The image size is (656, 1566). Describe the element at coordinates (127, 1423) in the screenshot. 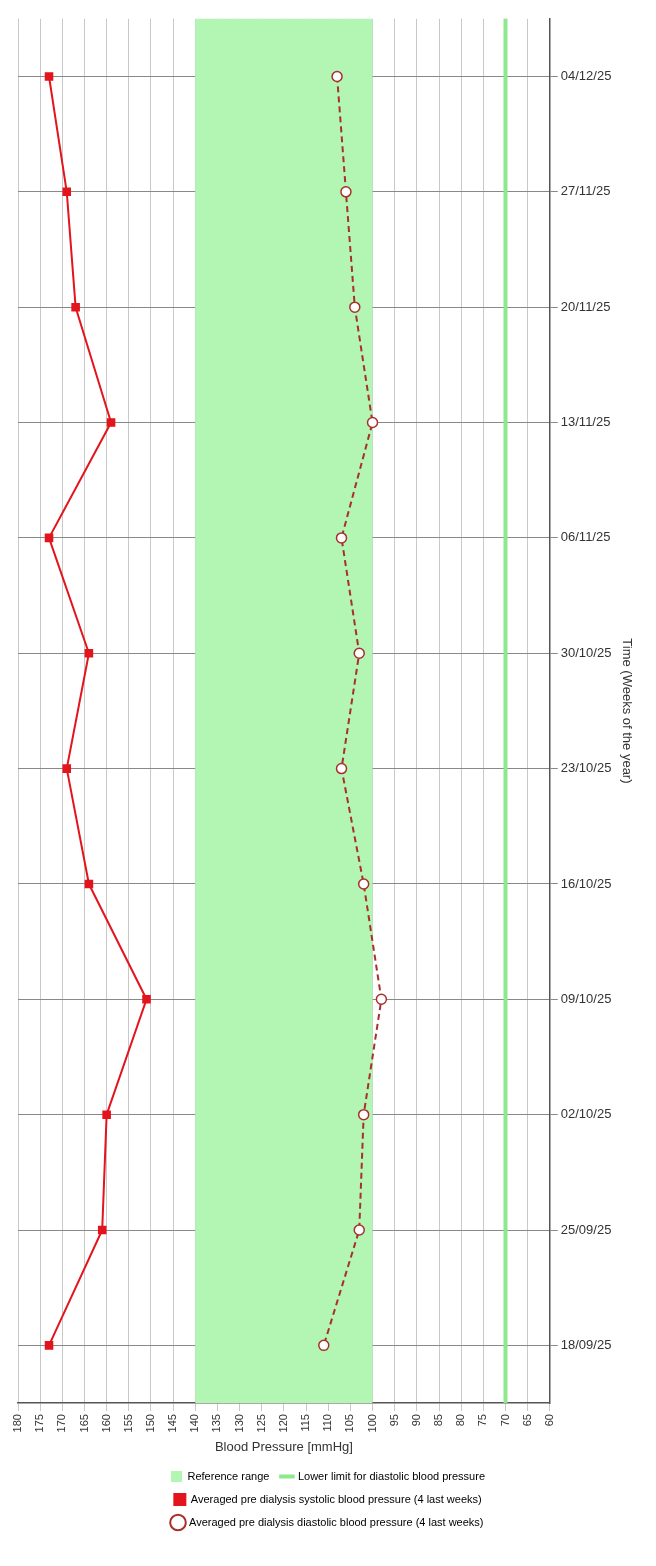

I see `x-tick-label: 155` at that location.